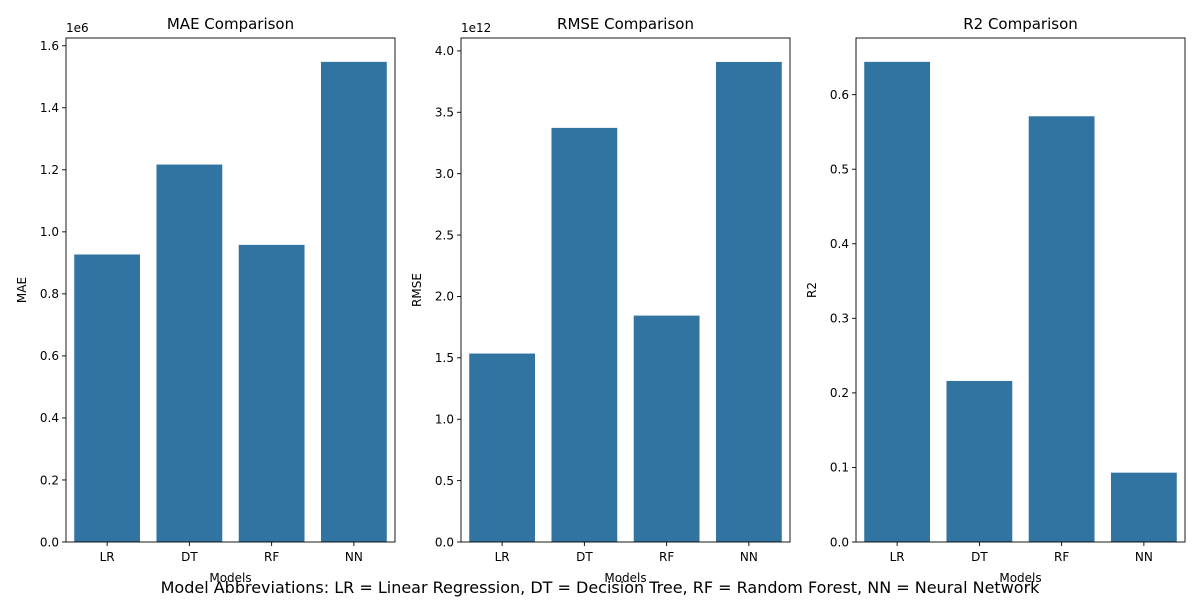  Describe the element at coordinates (49, 294) in the screenshot. I see `y-tick-label: 0.8` at that location.